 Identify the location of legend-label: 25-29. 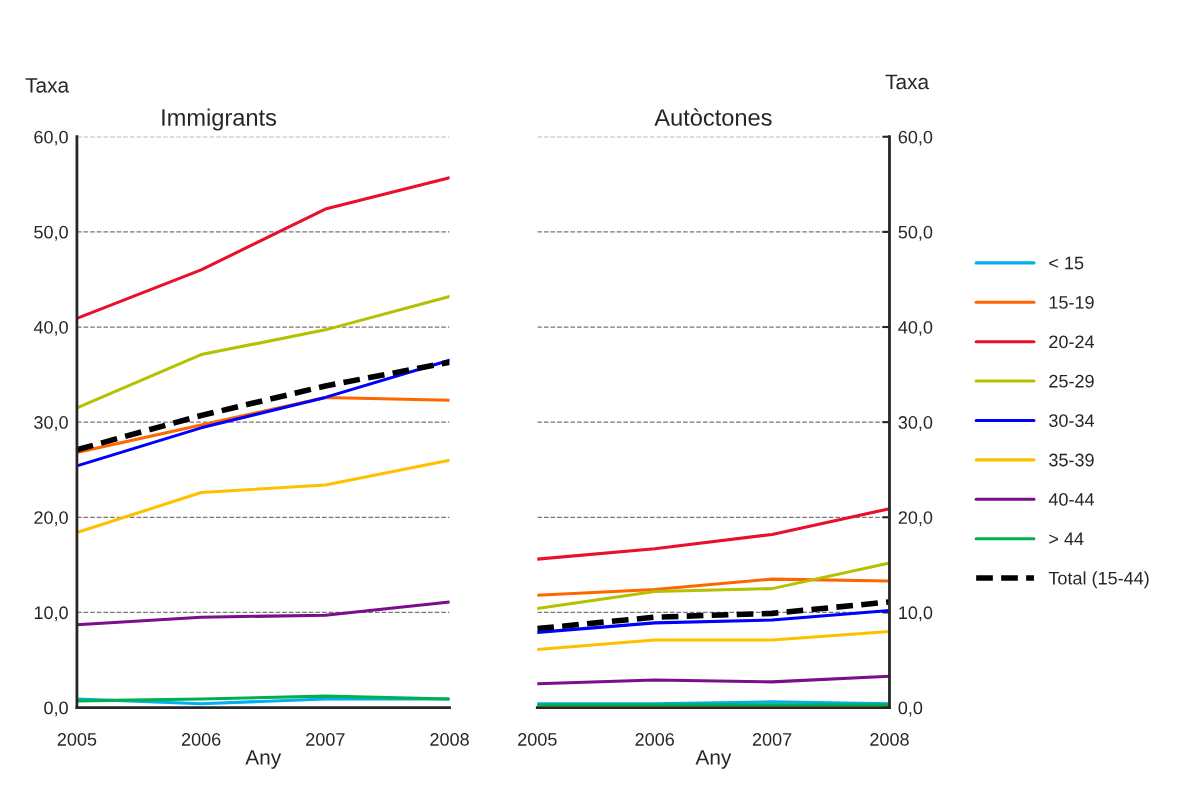
(1071, 381).